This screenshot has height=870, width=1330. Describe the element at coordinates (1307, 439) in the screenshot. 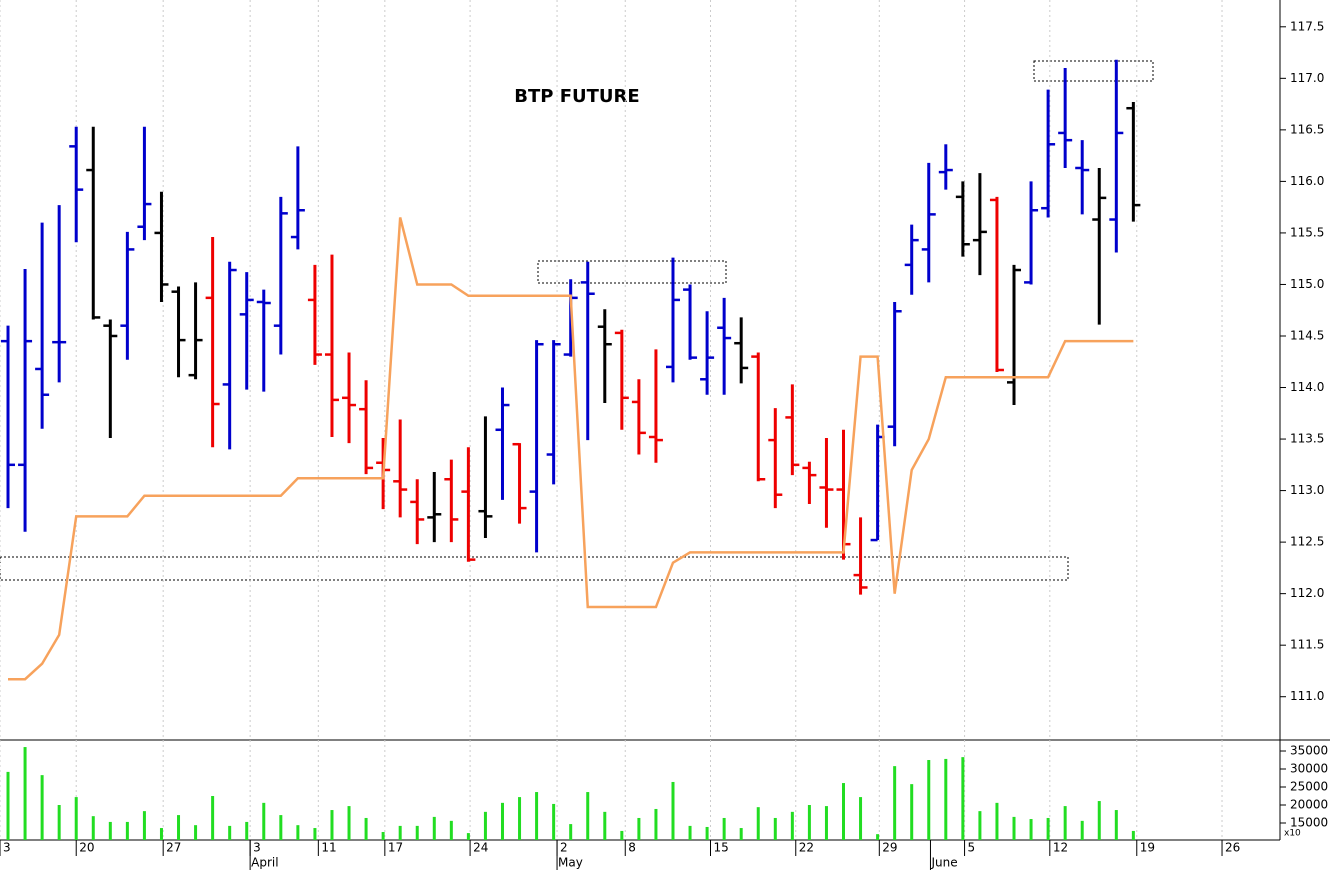

I see `y-tick-label: 113.5` at that location.